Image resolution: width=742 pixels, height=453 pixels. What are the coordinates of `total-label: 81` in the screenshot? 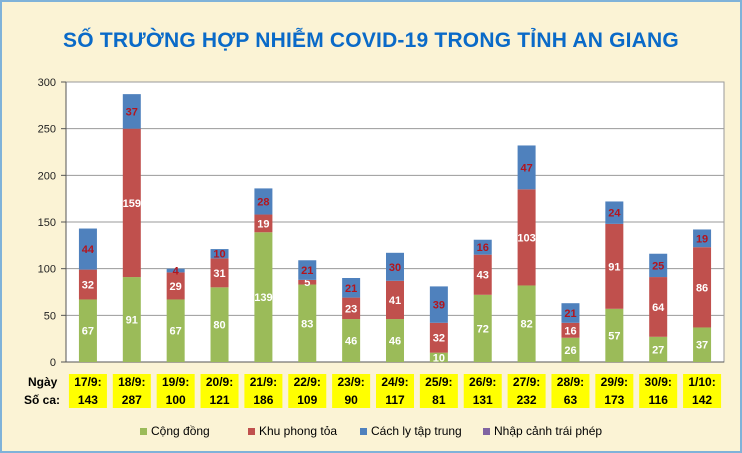 It's located at (439, 400).